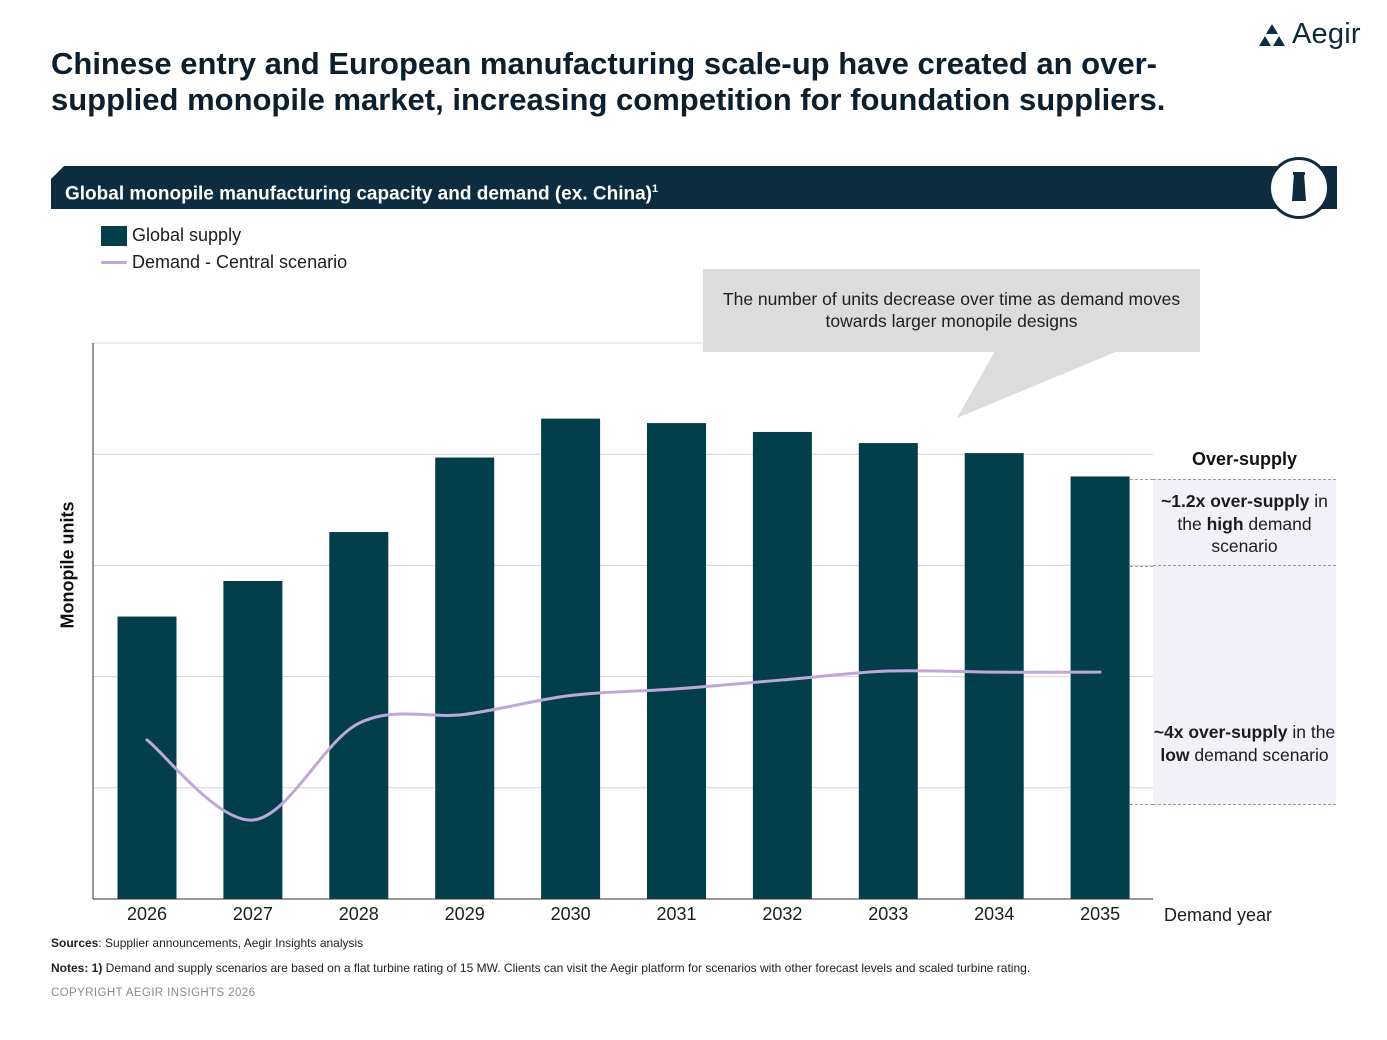 The height and width of the screenshot is (1040, 1387). What do you see at coordinates (1218, 915) in the screenshot?
I see `x-axis-label: Demand year` at bounding box center [1218, 915].